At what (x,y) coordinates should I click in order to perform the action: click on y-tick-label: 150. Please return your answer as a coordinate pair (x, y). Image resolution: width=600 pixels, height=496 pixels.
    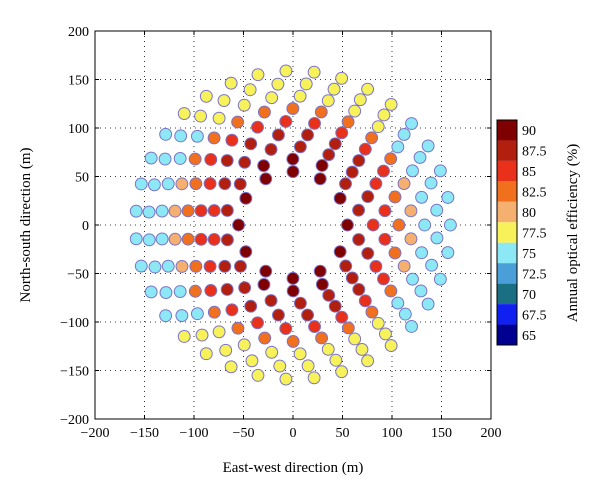
    Looking at the image, I should click on (78, 81).